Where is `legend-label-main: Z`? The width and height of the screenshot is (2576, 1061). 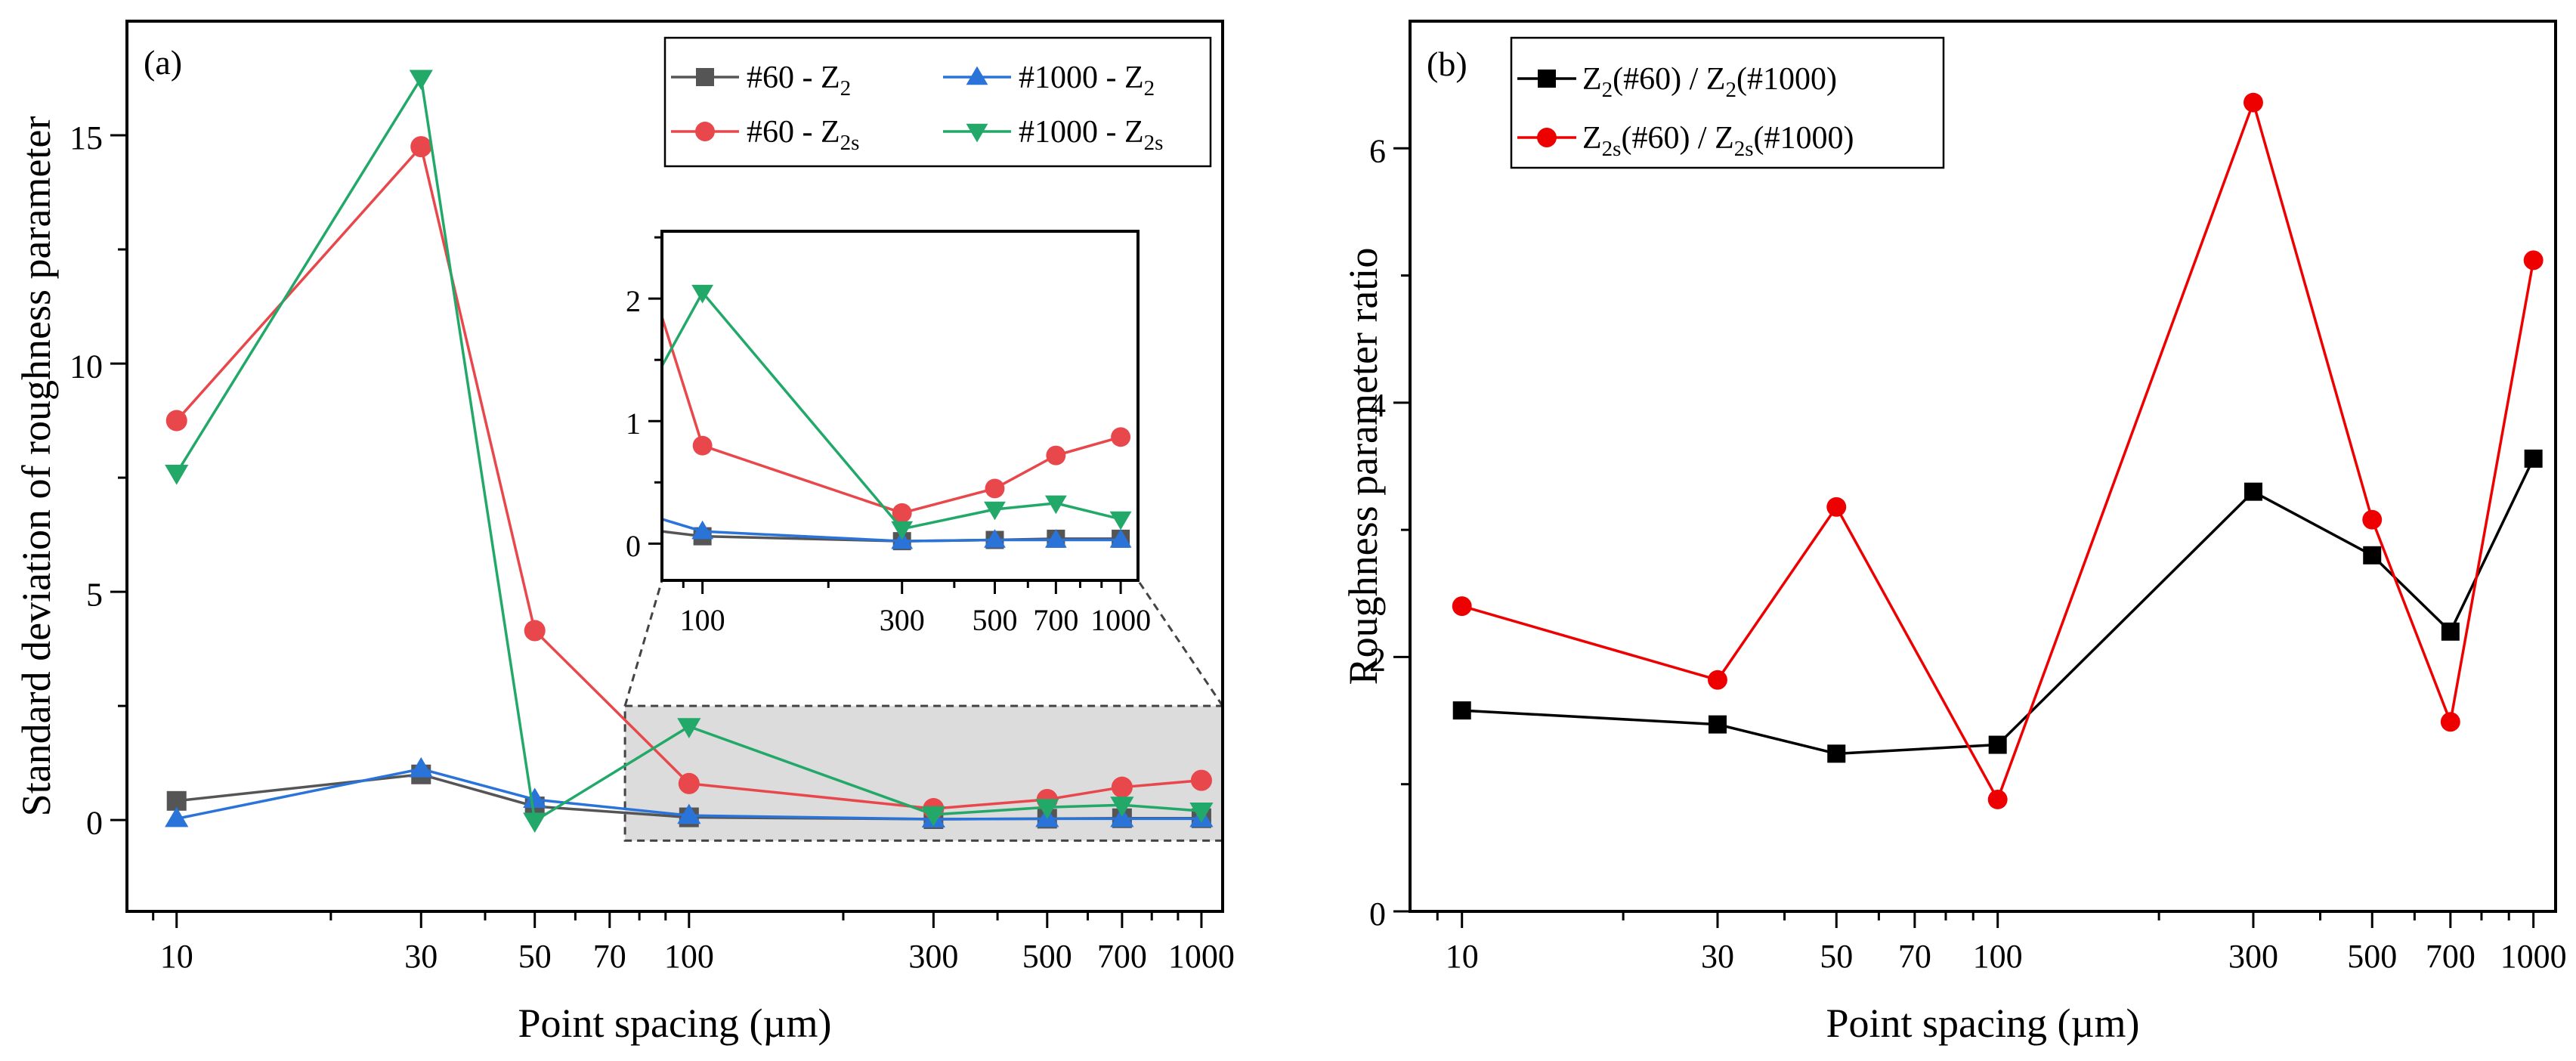
legend-label-main: Z is located at coordinates (1592, 138).